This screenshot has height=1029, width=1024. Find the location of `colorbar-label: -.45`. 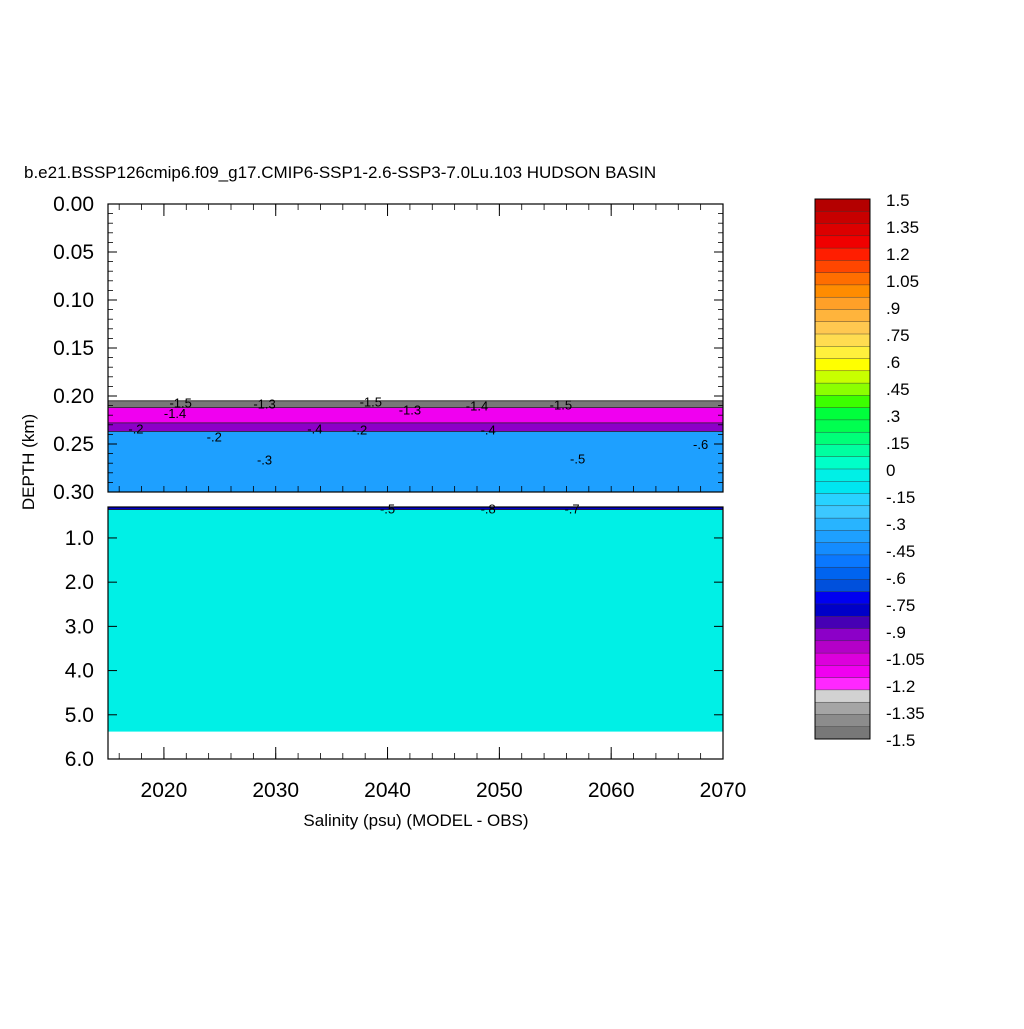

colorbar-label: -.45 is located at coordinates (900, 551).